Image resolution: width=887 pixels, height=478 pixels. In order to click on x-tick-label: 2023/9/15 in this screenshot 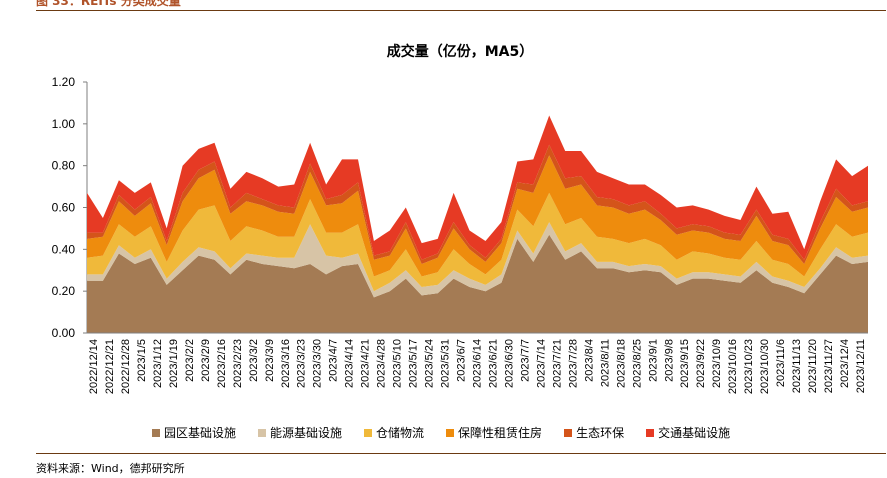, I will do `click(685, 363)`.